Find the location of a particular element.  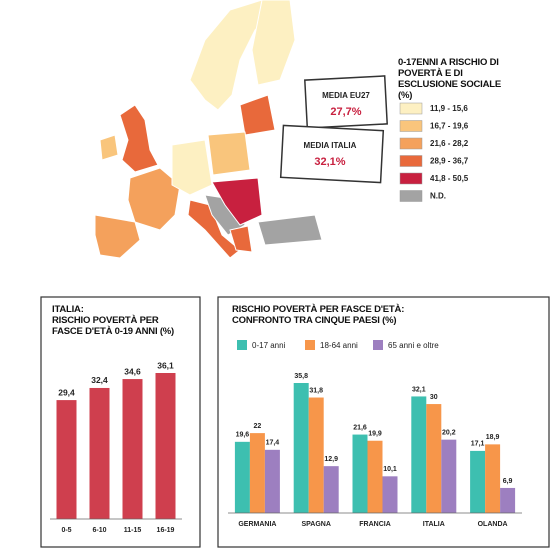

eu-label: MEDIA EU27 is located at coordinates (346, 95).